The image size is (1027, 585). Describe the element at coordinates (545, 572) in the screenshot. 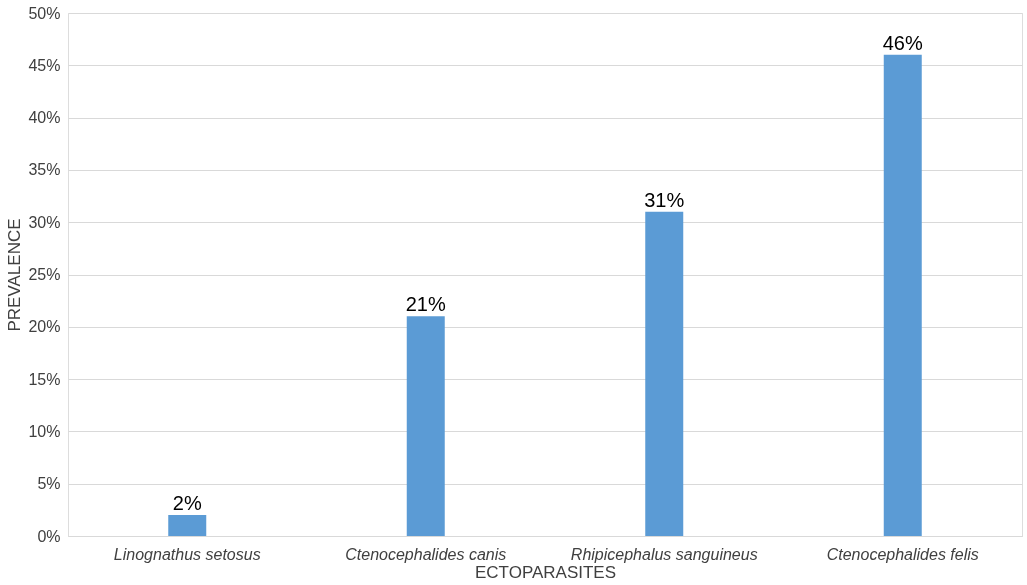

I see `x-axis-title: ECTOPARASITES` at that location.